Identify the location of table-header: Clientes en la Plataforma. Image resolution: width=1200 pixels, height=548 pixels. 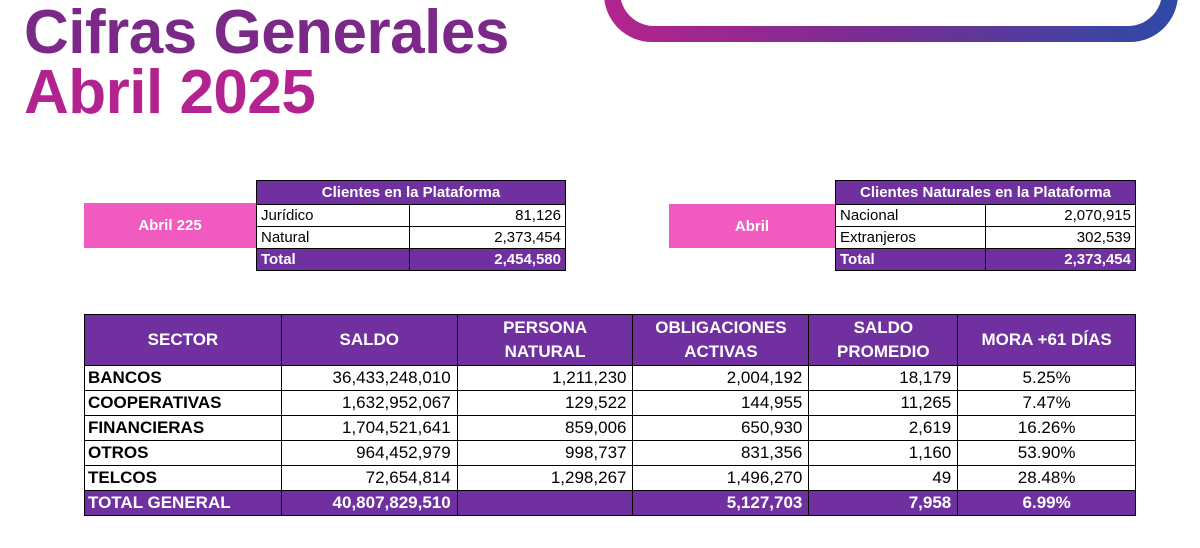
(411, 192).